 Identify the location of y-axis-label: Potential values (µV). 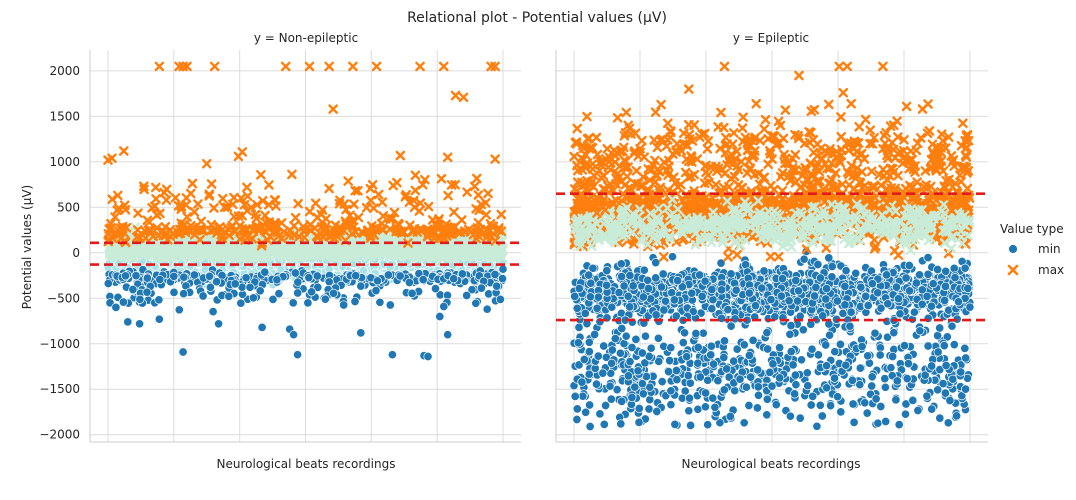
(27, 247).